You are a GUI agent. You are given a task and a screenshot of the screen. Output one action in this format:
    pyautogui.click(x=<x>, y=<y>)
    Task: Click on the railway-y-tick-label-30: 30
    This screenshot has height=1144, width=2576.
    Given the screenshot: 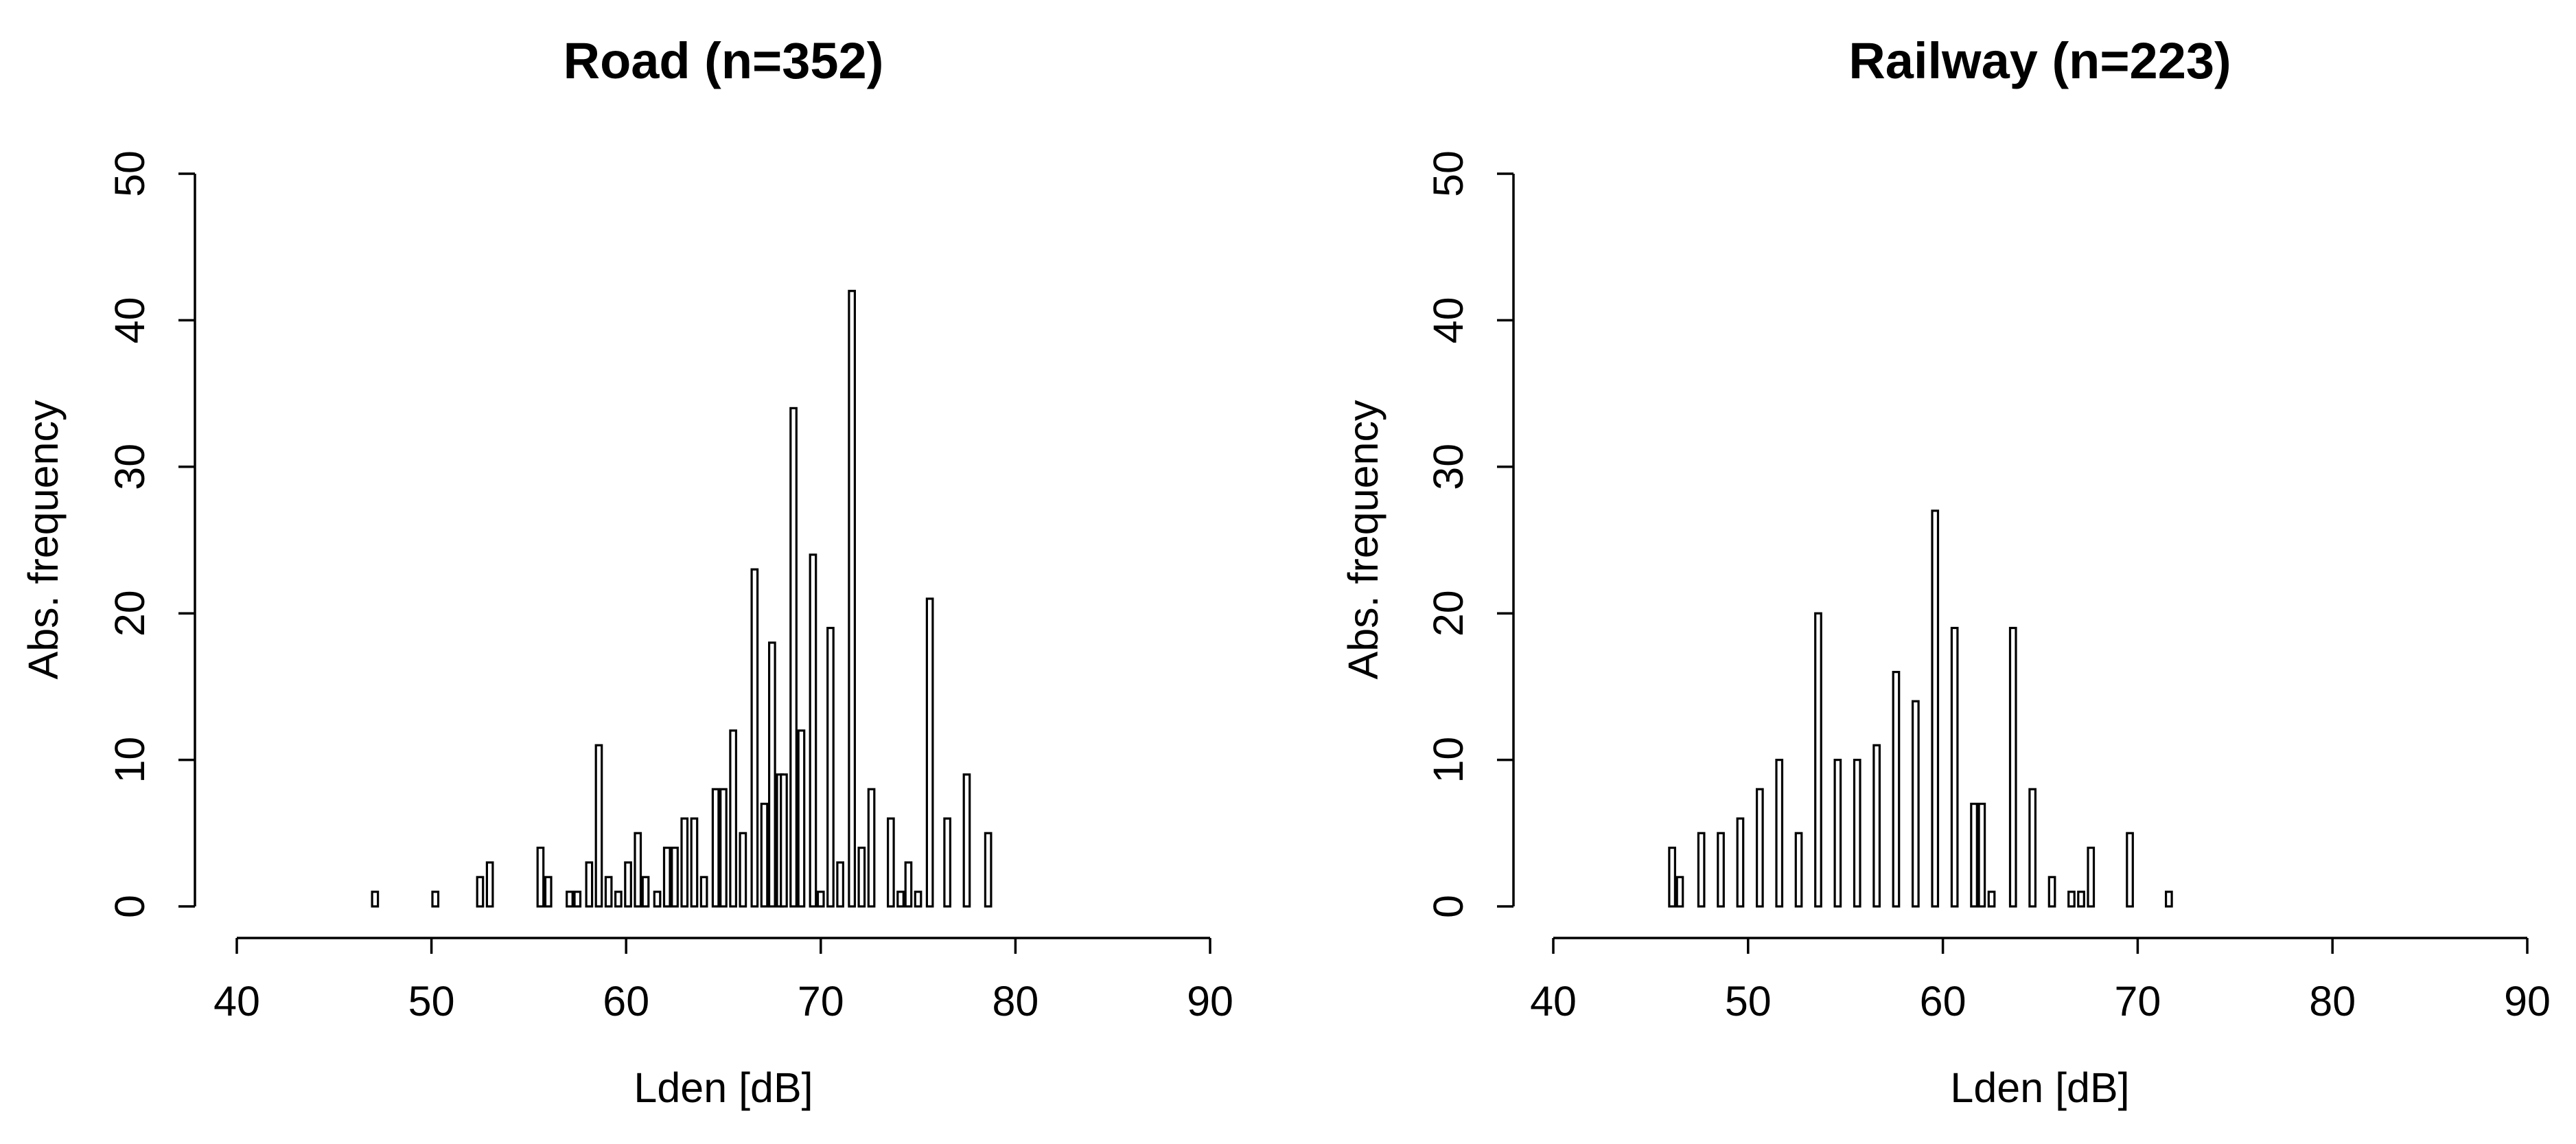 What is the action you would take?
    pyautogui.click(x=1448, y=467)
    